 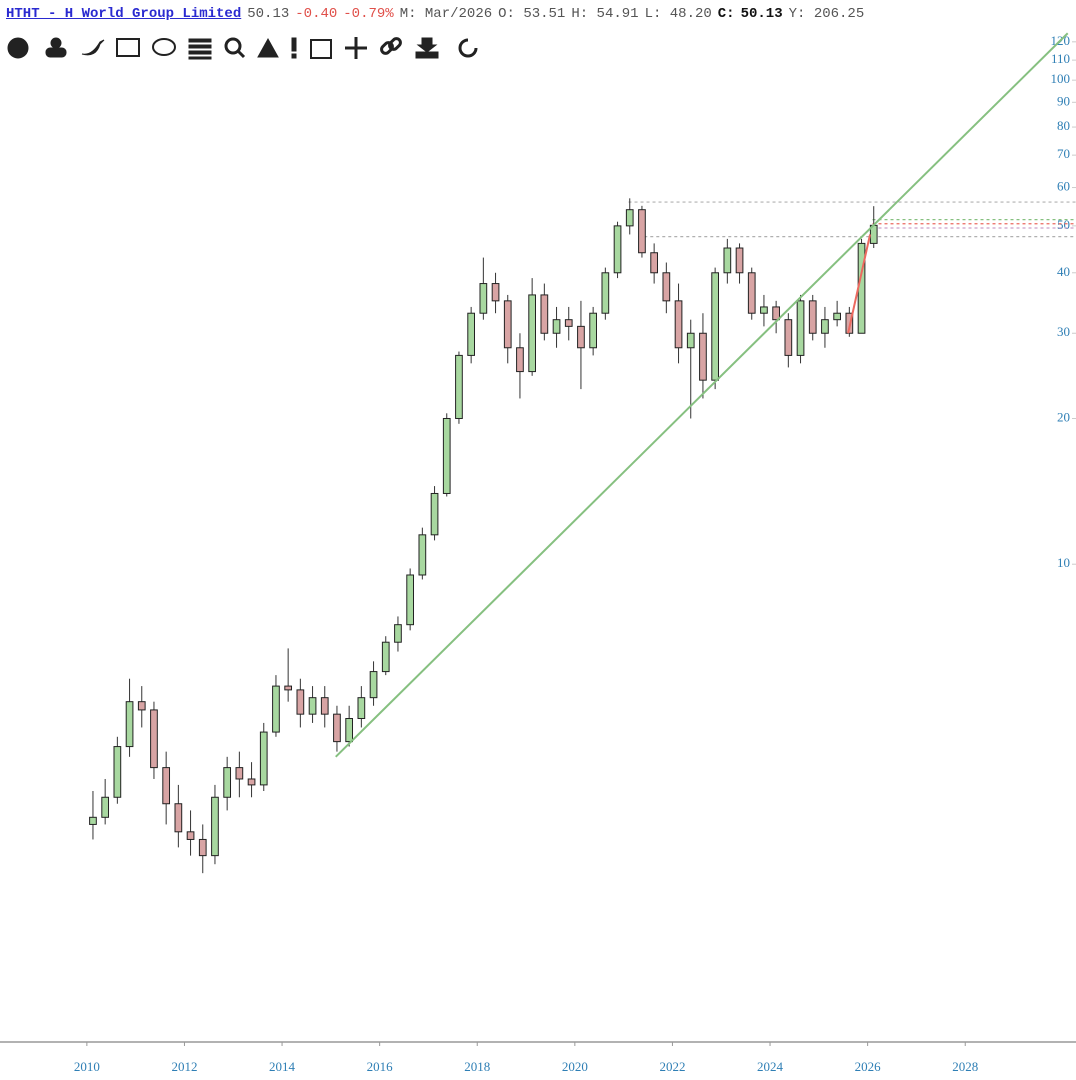 What do you see at coordinates (726, 14) in the screenshot?
I see `close-label: C:` at bounding box center [726, 14].